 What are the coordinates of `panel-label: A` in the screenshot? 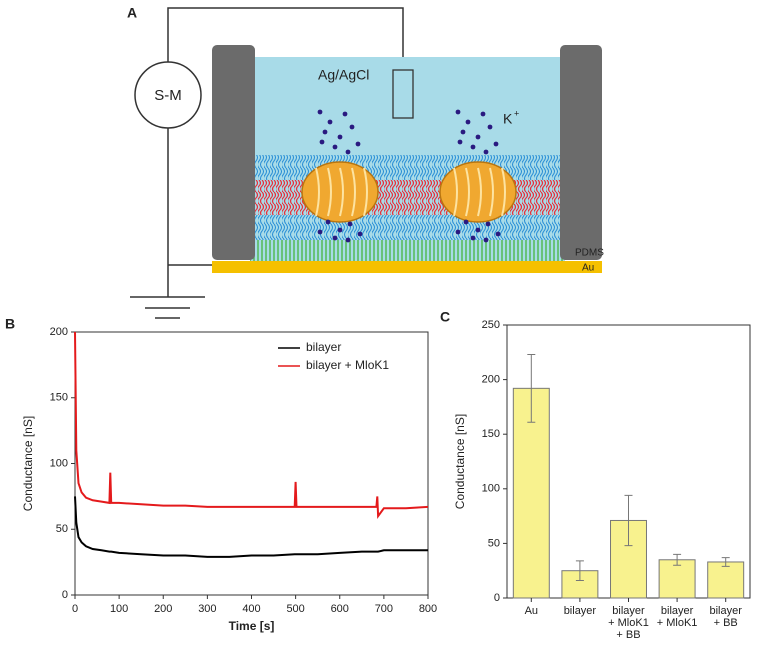 It's located at (132, 13).